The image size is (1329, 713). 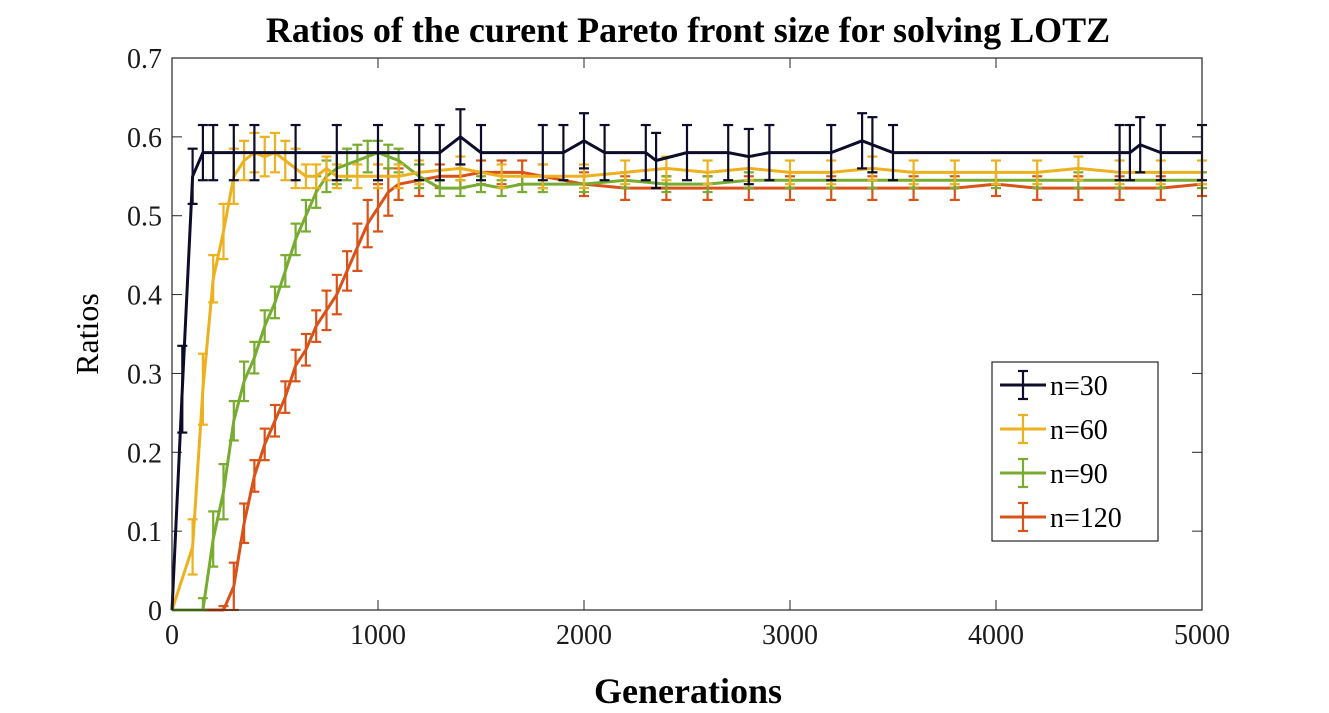 What do you see at coordinates (144, 217) in the screenshot?
I see `y-tick-label: 0.5` at bounding box center [144, 217].